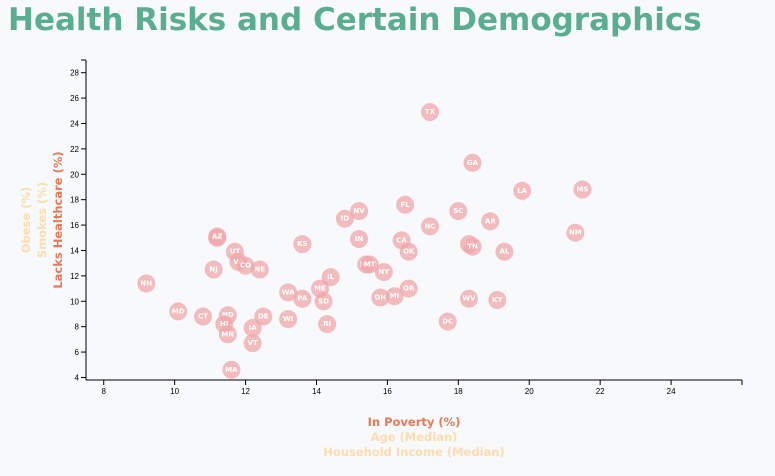 The width and height of the screenshot is (775, 476). I want to click on state-point: NY, so click(383, 272).